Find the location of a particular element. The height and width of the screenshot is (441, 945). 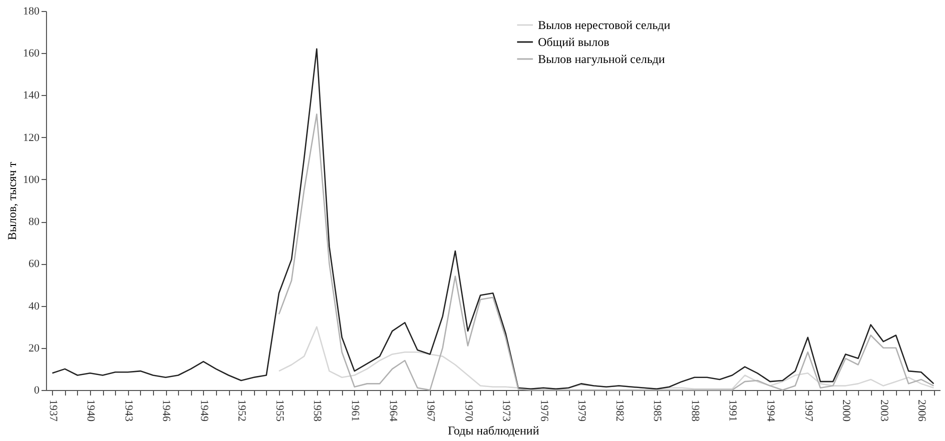

x-tick-label: 1958 is located at coordinates (317, 411).